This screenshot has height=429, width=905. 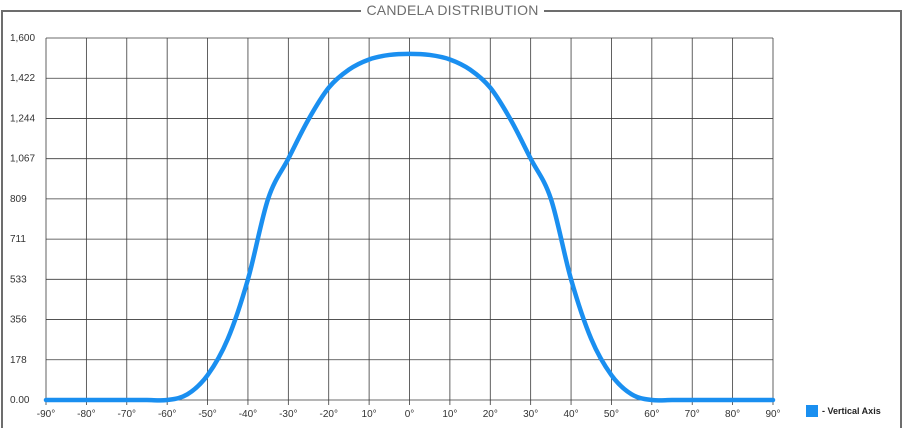 What do you see at coordinates (530, 414) in the screenshot?
I see `x-tick-label: 30°` at bounding box center [530, 414].